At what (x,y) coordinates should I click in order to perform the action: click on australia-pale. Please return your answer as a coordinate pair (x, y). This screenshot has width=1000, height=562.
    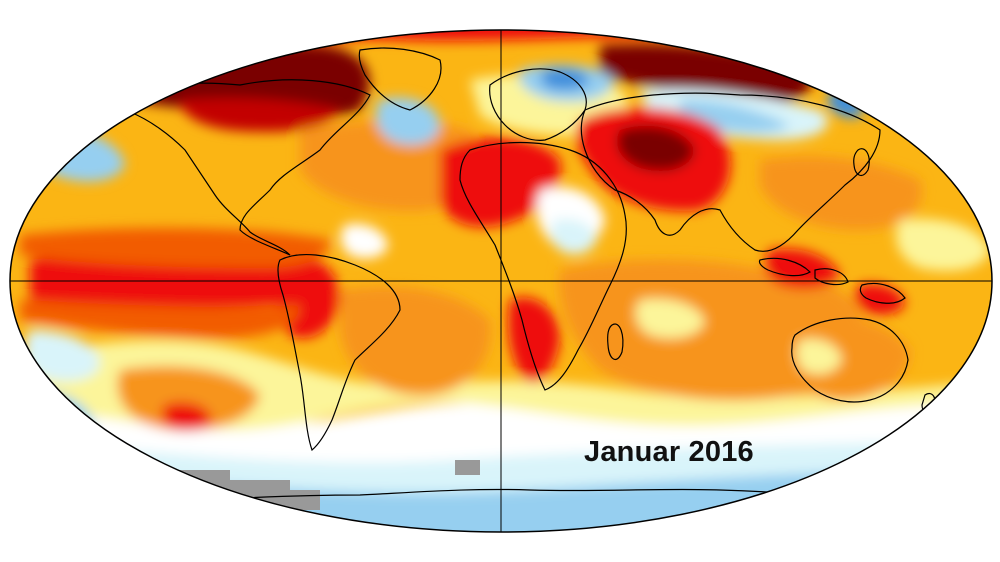
    Looking at the image, I should click on (819, 356).